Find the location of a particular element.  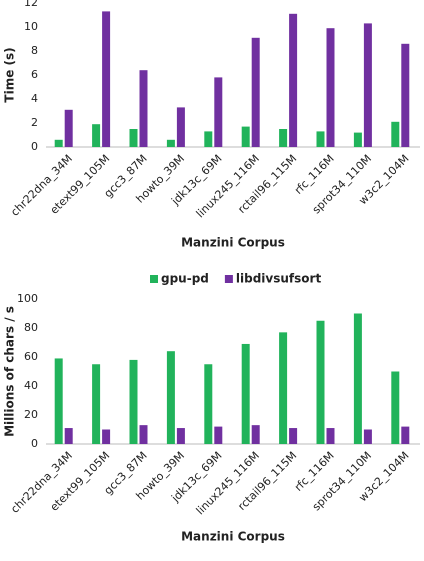

y-tick-label: 12 is located at coordinates (31, 4).